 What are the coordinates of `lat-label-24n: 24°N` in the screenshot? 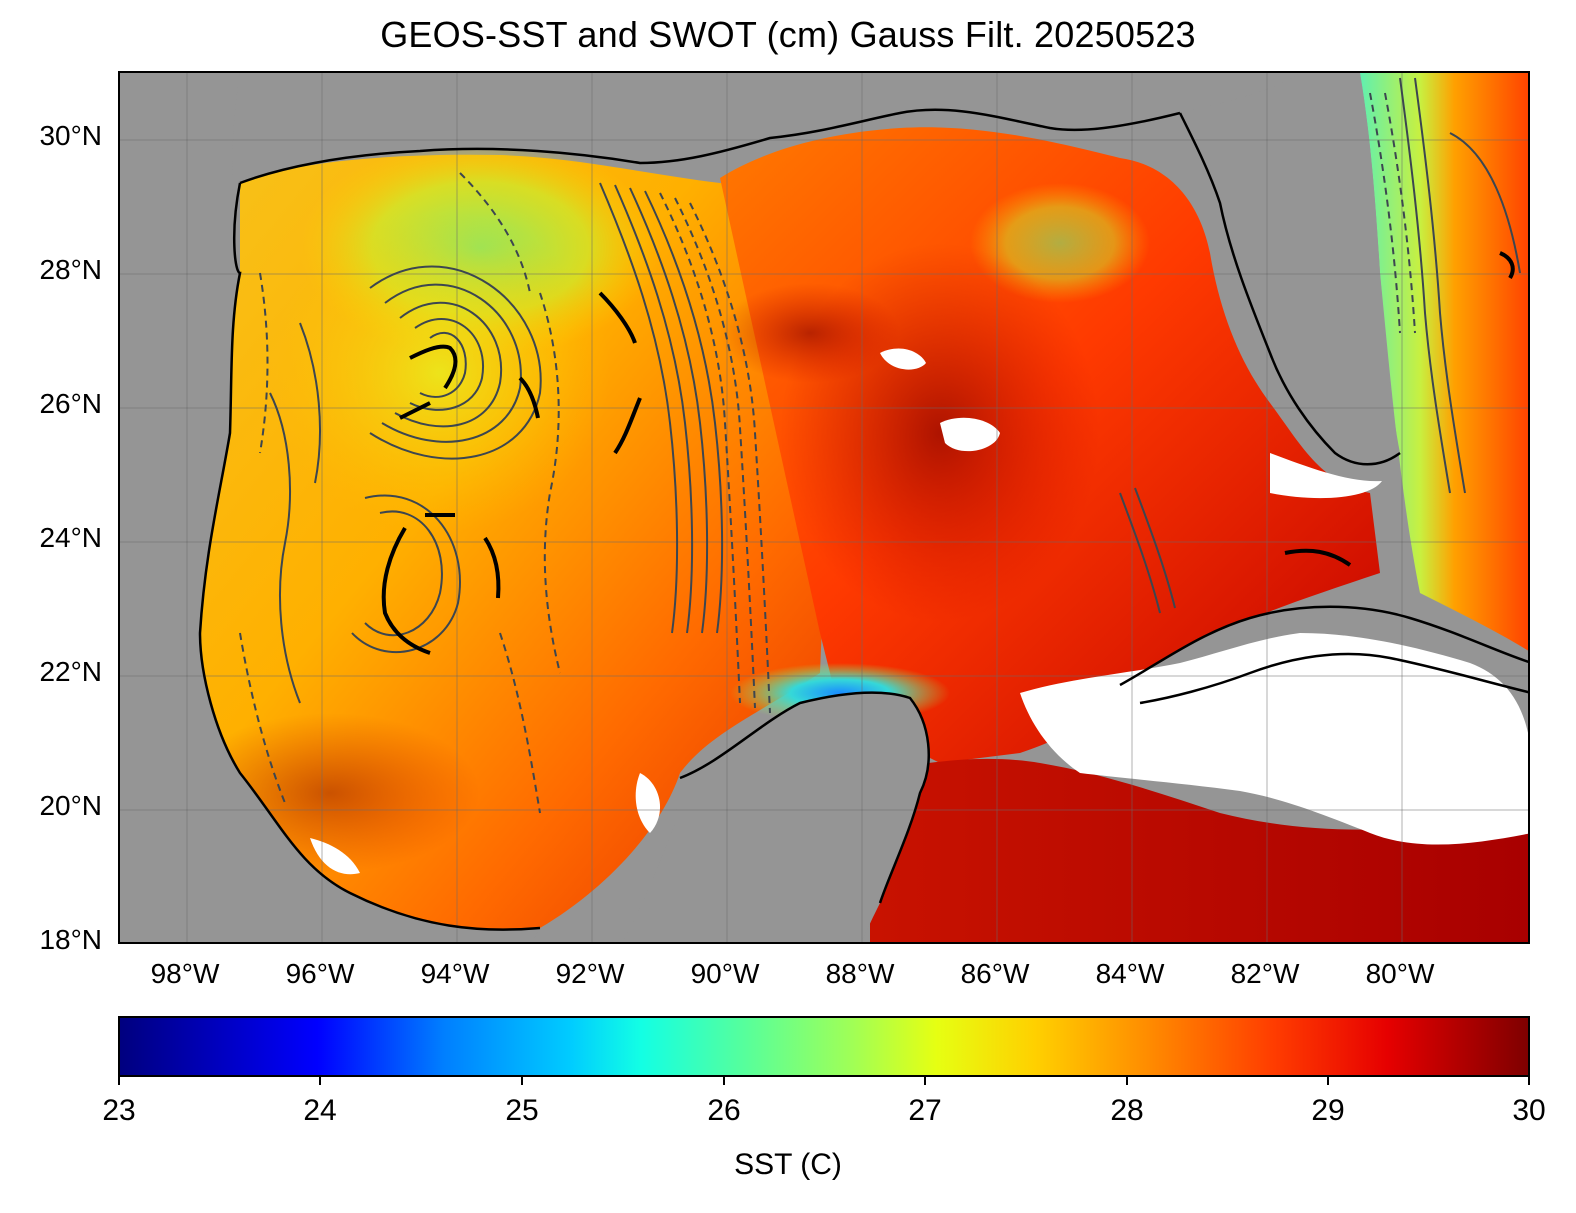 It's located at (70, 537).